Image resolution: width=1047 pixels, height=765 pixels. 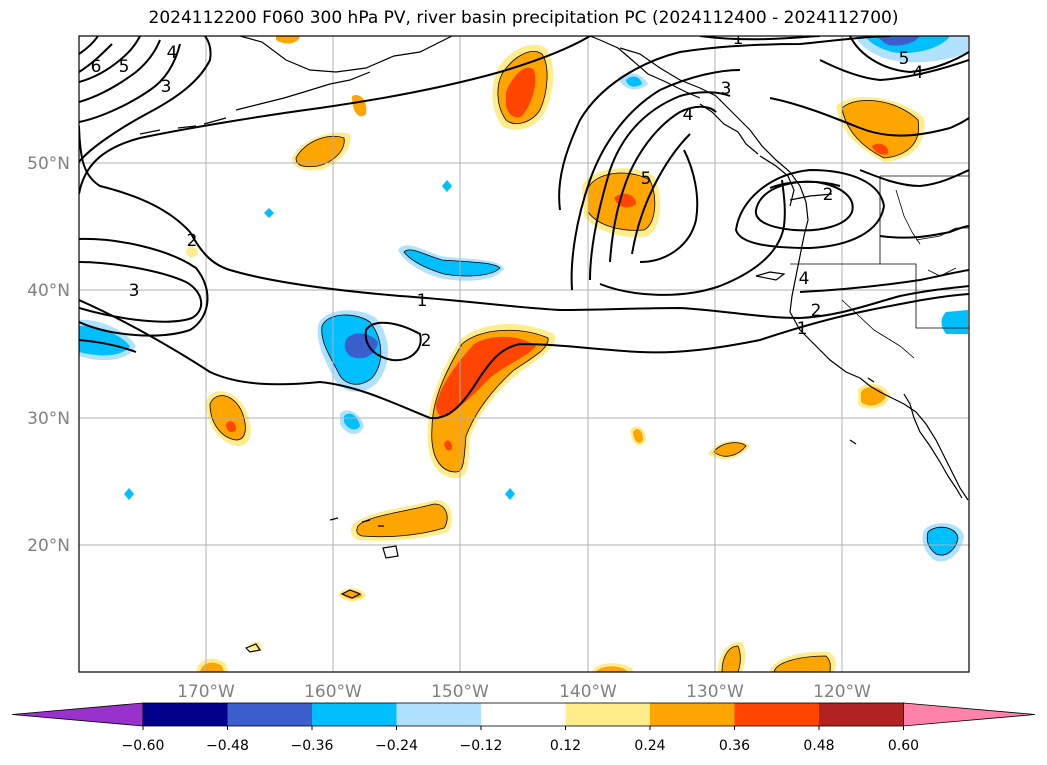 What do you see at coordinates (48, 291) in the screenshot?
I see `lat-label: 40°N` at bounding box center [48, 291].